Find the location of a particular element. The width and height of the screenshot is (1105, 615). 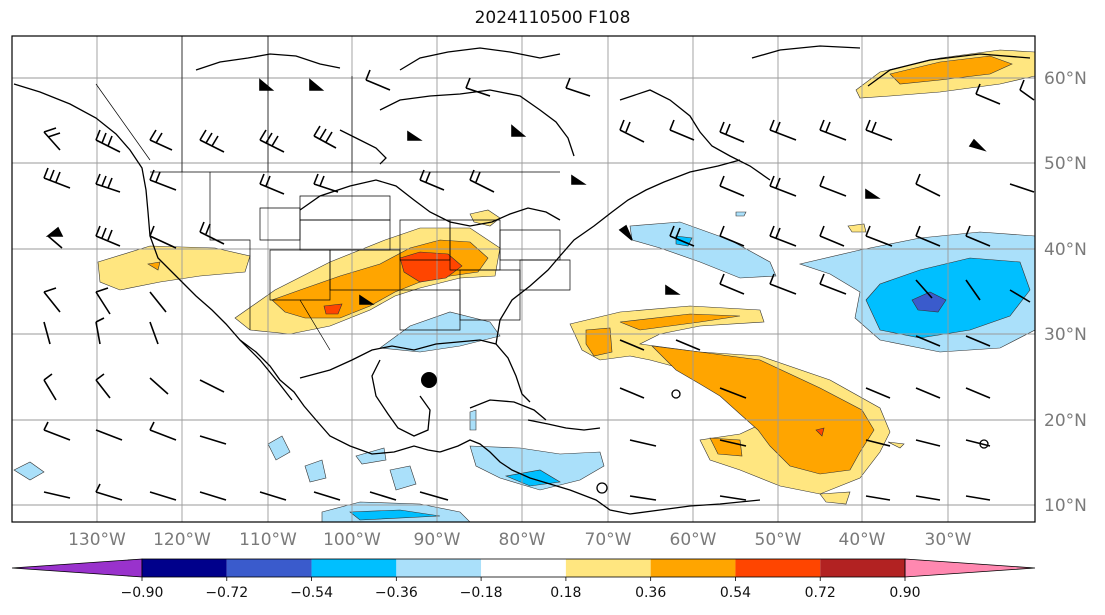

colorbar-tick-label: 0.72 is located at coordinates (820, 593).